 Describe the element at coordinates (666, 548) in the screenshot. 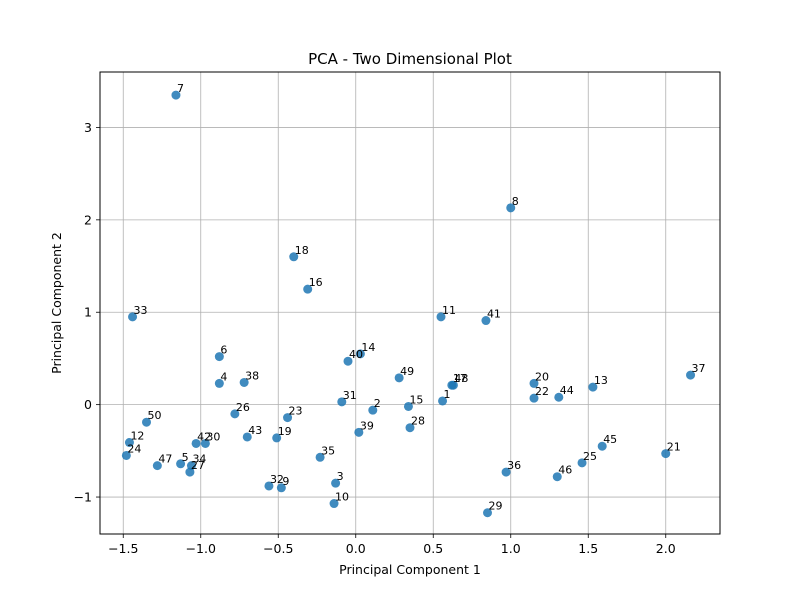

I see `x-tick-label: 2.0` at that location.